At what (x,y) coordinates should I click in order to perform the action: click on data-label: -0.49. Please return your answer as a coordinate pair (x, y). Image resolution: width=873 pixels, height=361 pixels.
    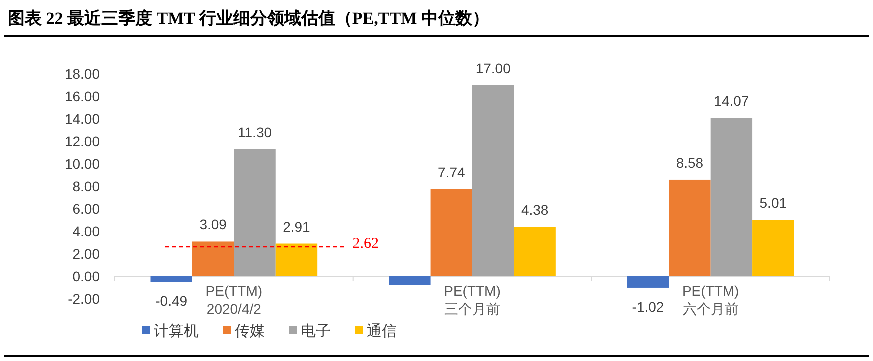
    Looking at the image, I should click on (172, 301).